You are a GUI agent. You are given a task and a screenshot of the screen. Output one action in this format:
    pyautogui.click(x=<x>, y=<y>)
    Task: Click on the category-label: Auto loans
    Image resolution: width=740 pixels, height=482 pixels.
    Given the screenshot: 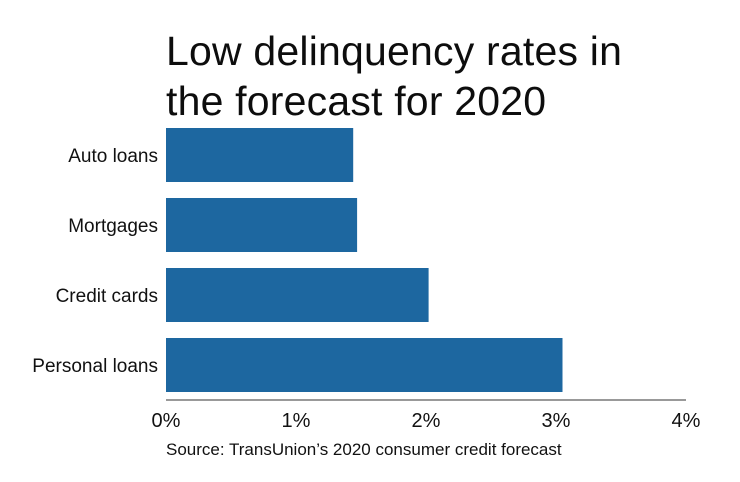 What is the action you would take?
    pyautogui.click(x=113, y=156)
    